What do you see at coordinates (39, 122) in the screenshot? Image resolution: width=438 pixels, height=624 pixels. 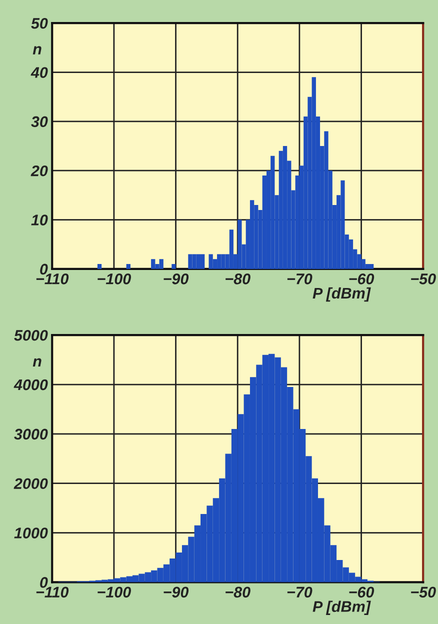 I see `y-tick-label: 30` at bounding box center [39, 122].